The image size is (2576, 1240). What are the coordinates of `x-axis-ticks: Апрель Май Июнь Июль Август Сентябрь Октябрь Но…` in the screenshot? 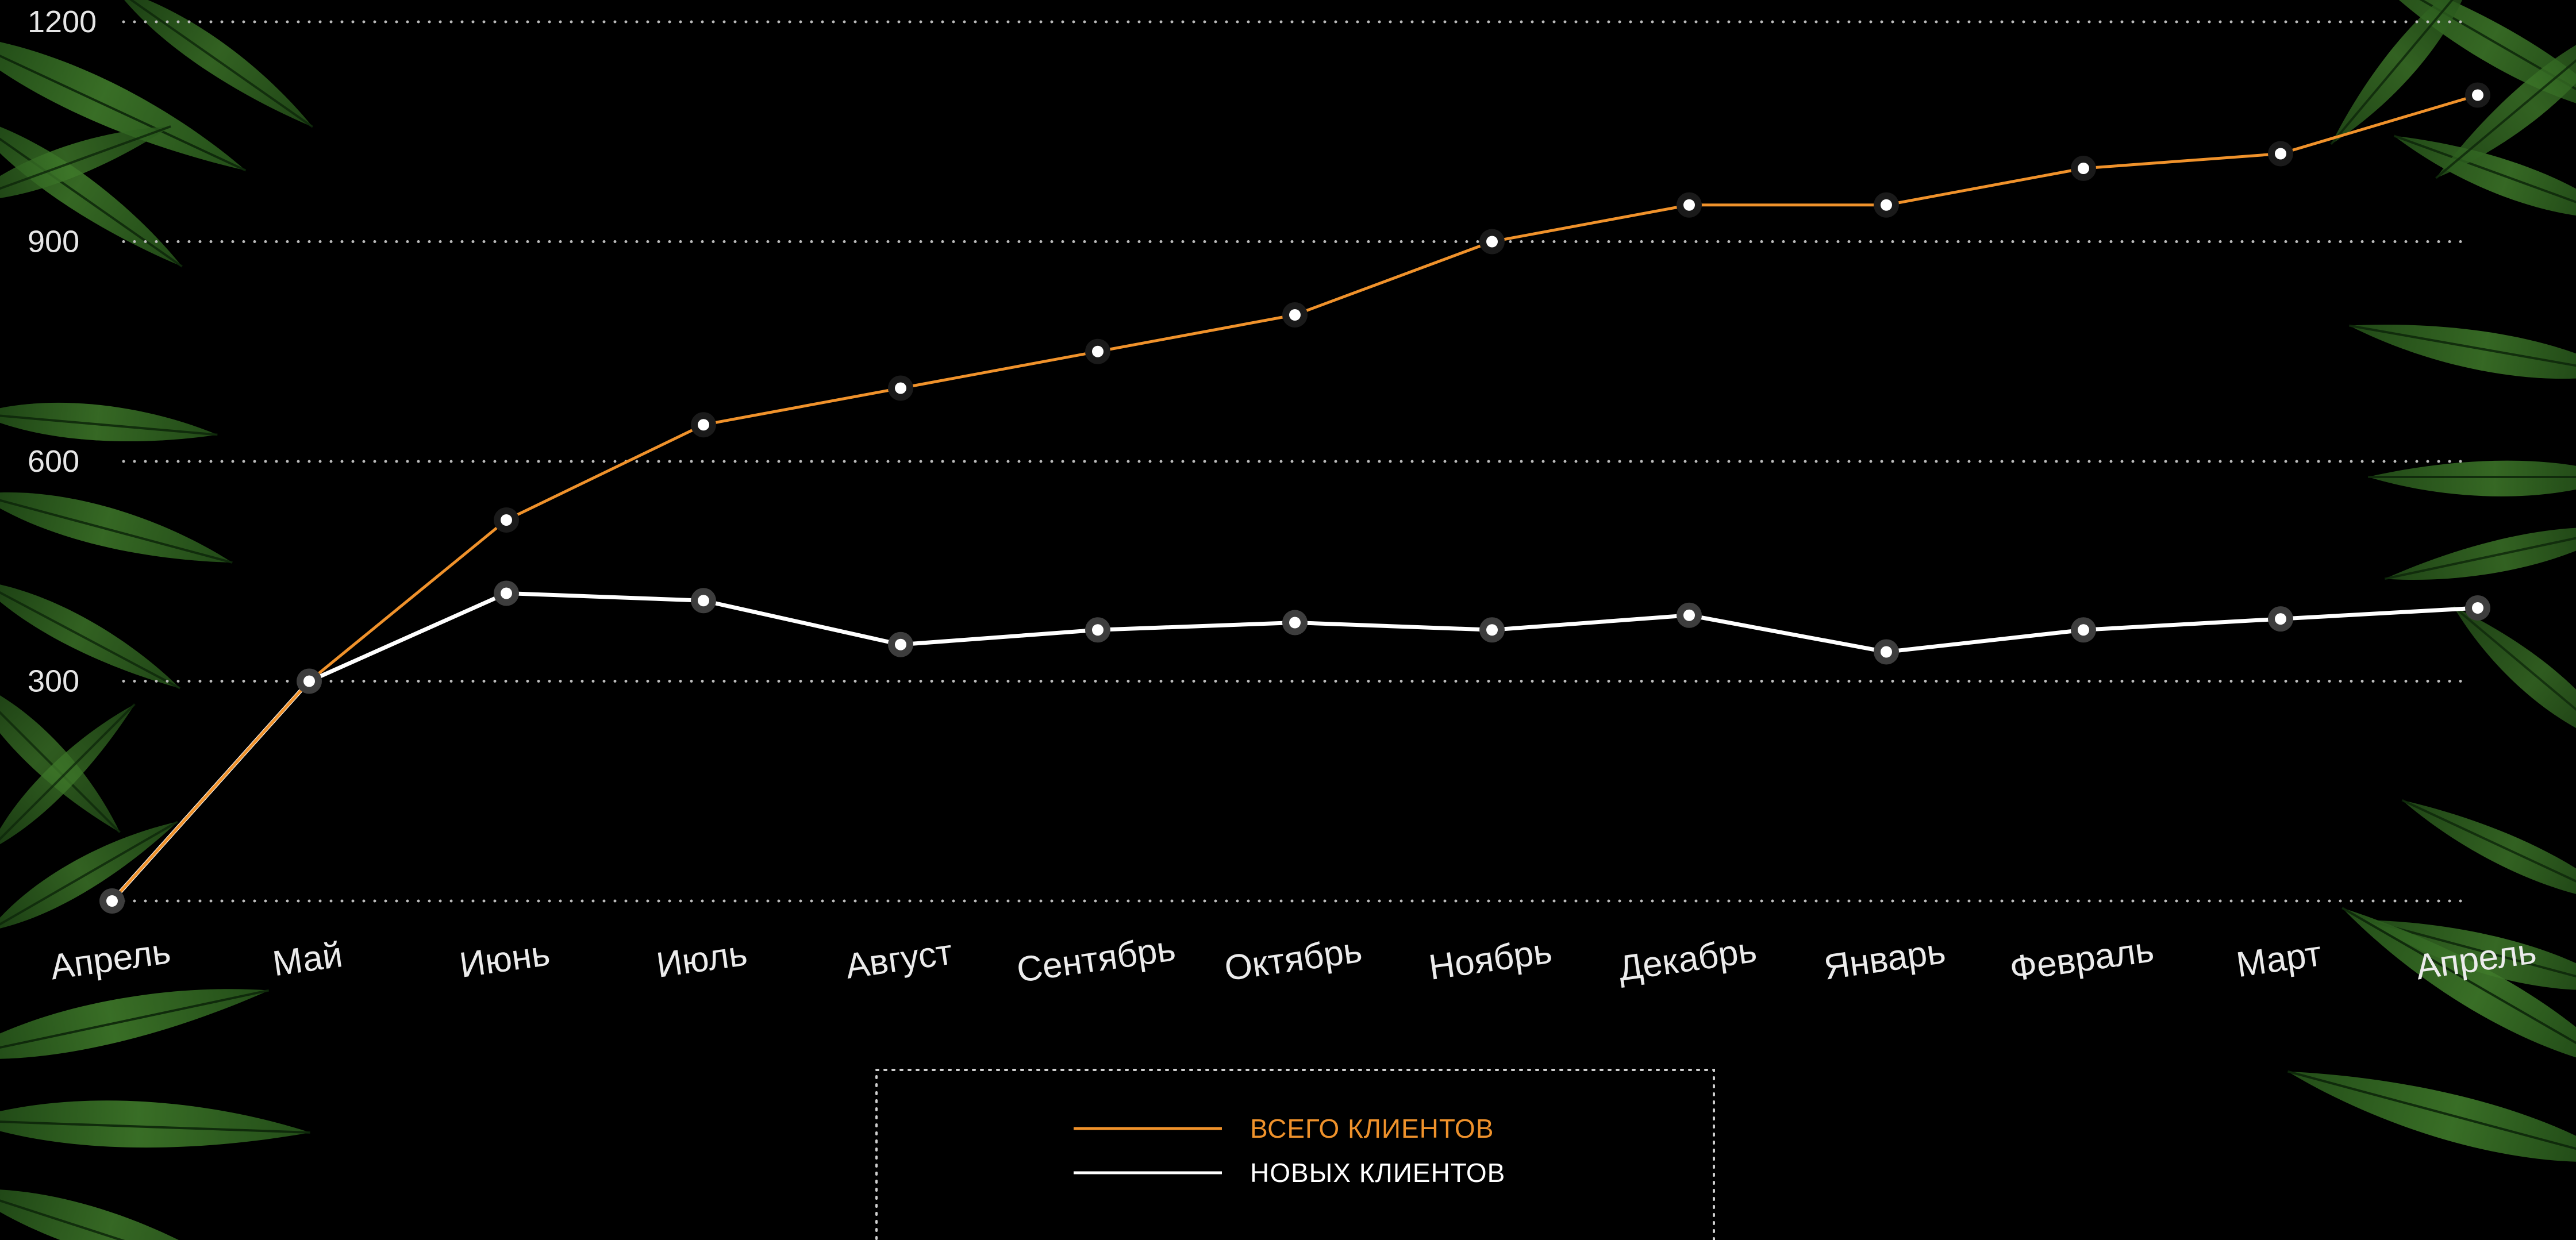 It's located at (1293, 959).